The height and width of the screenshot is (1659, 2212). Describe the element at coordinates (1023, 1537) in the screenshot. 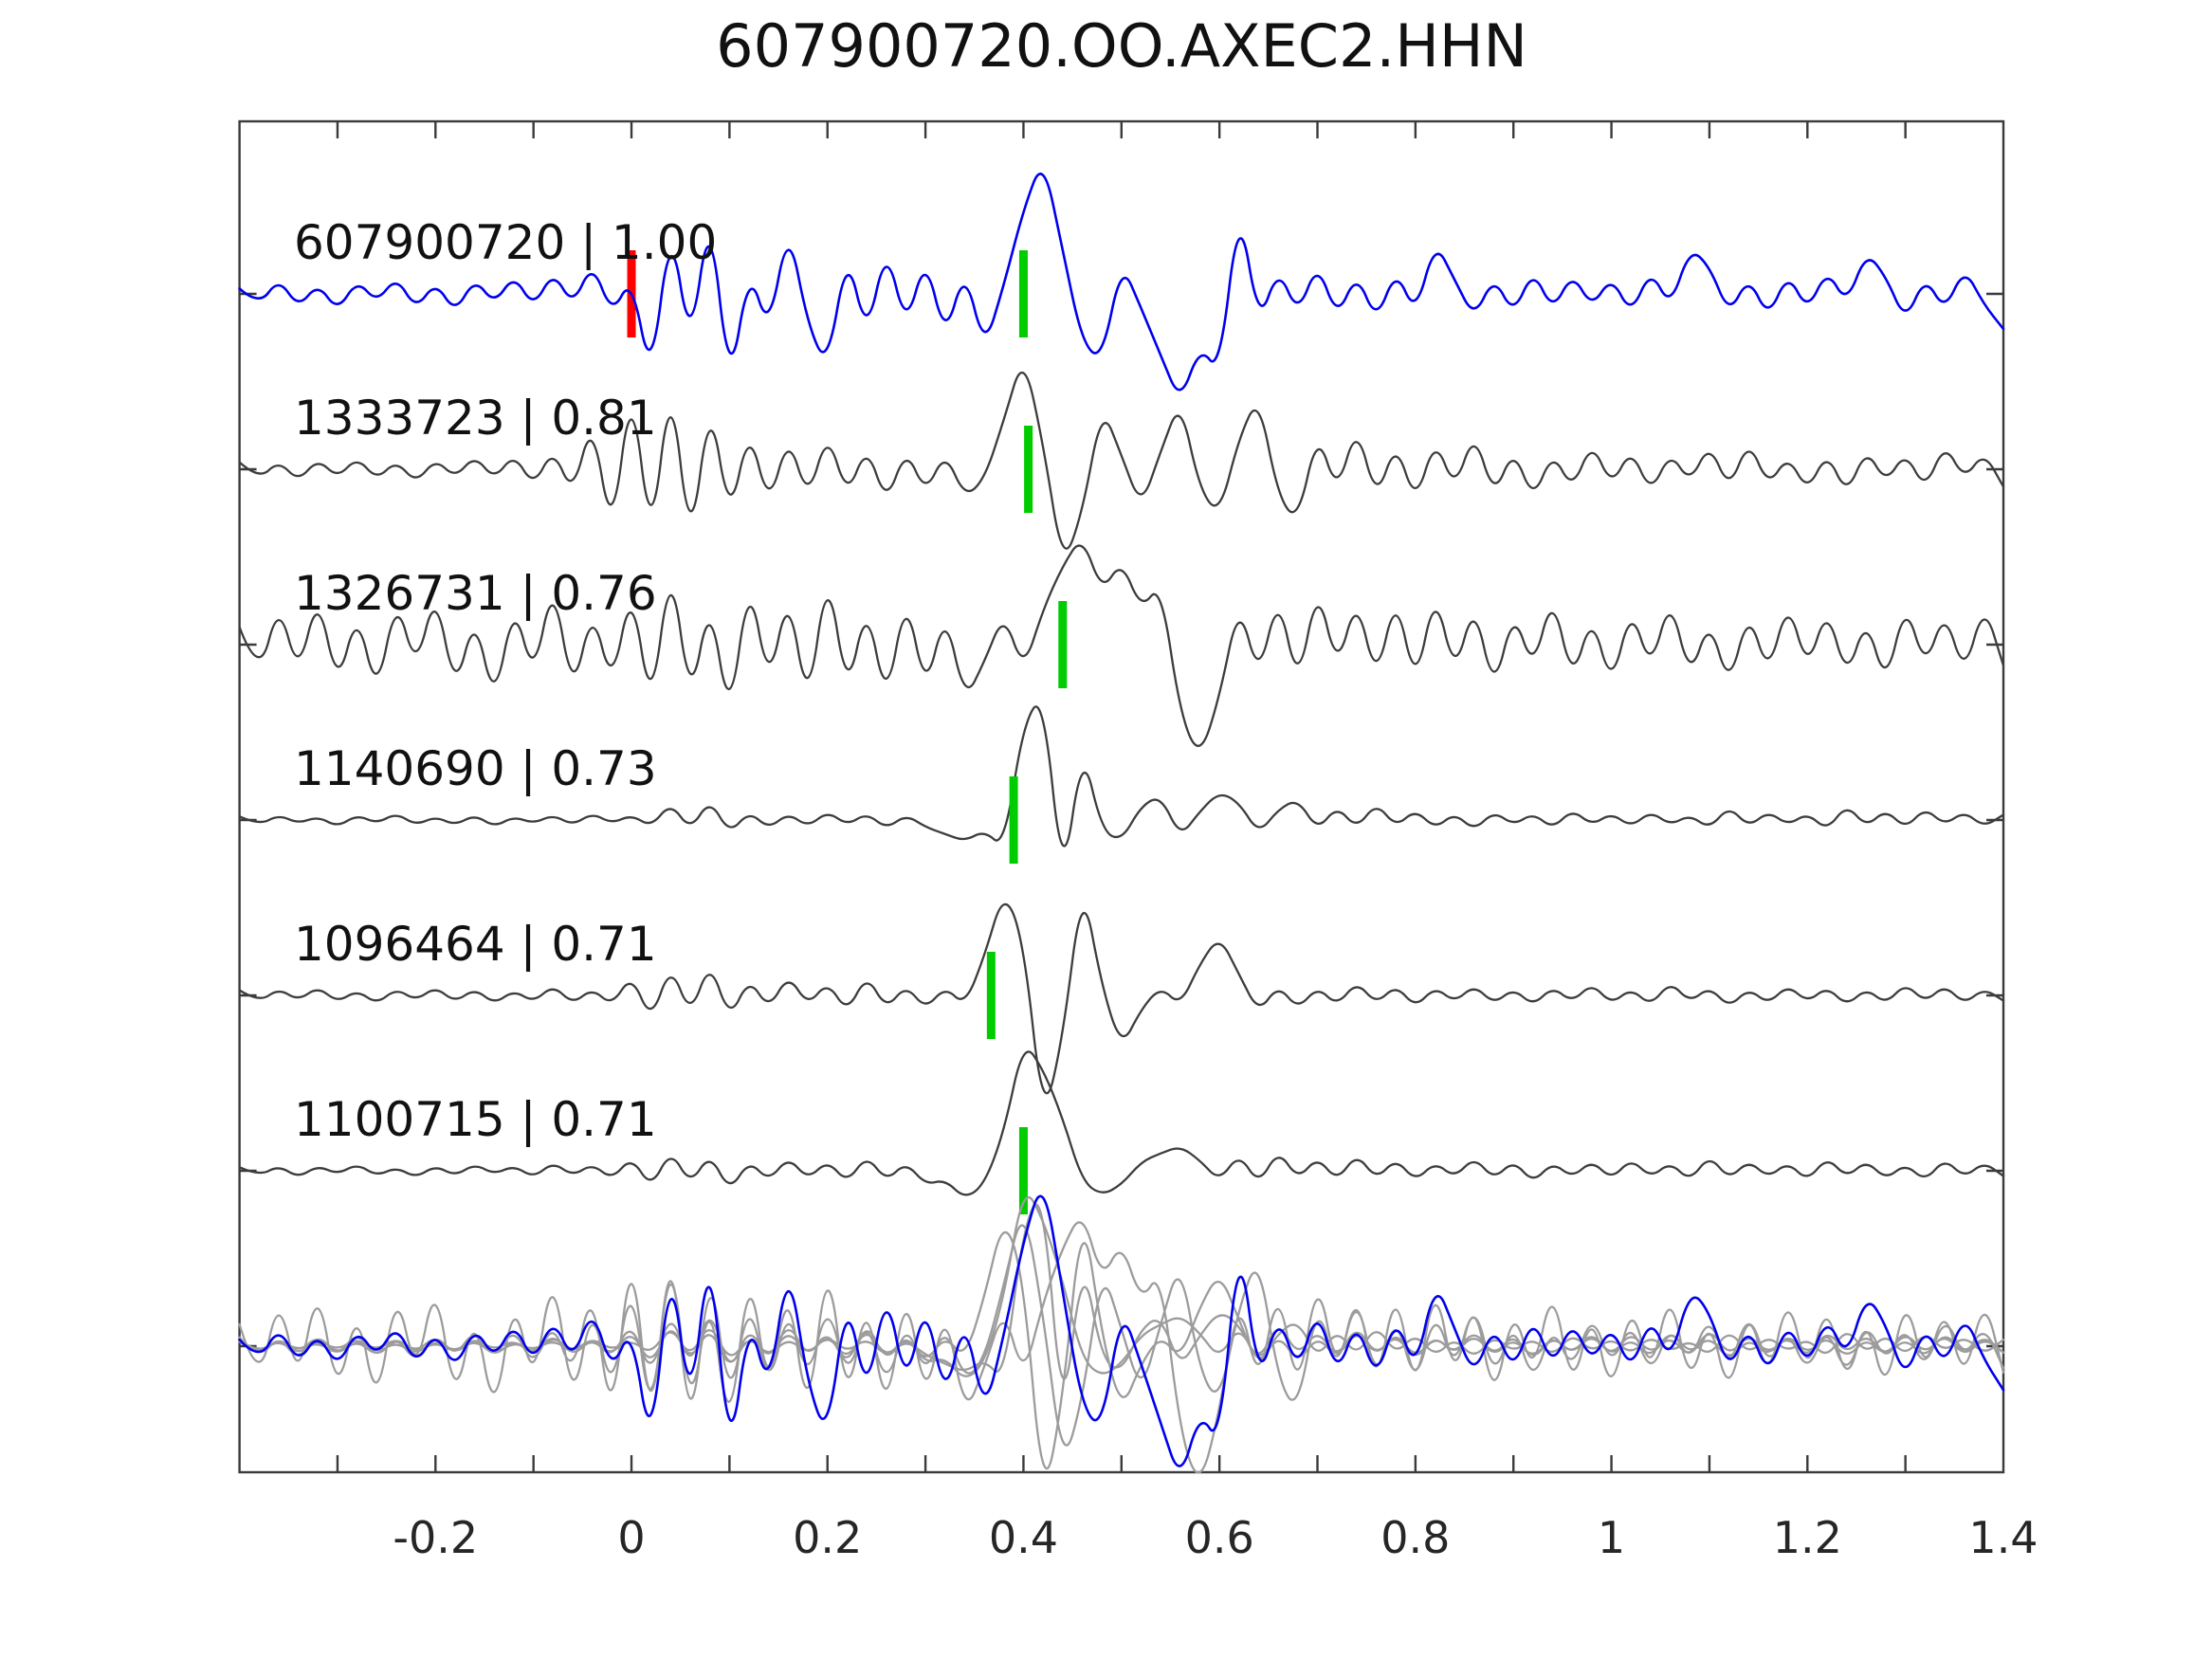

I see `x-tick-label-0.4: 0.4` at that location.